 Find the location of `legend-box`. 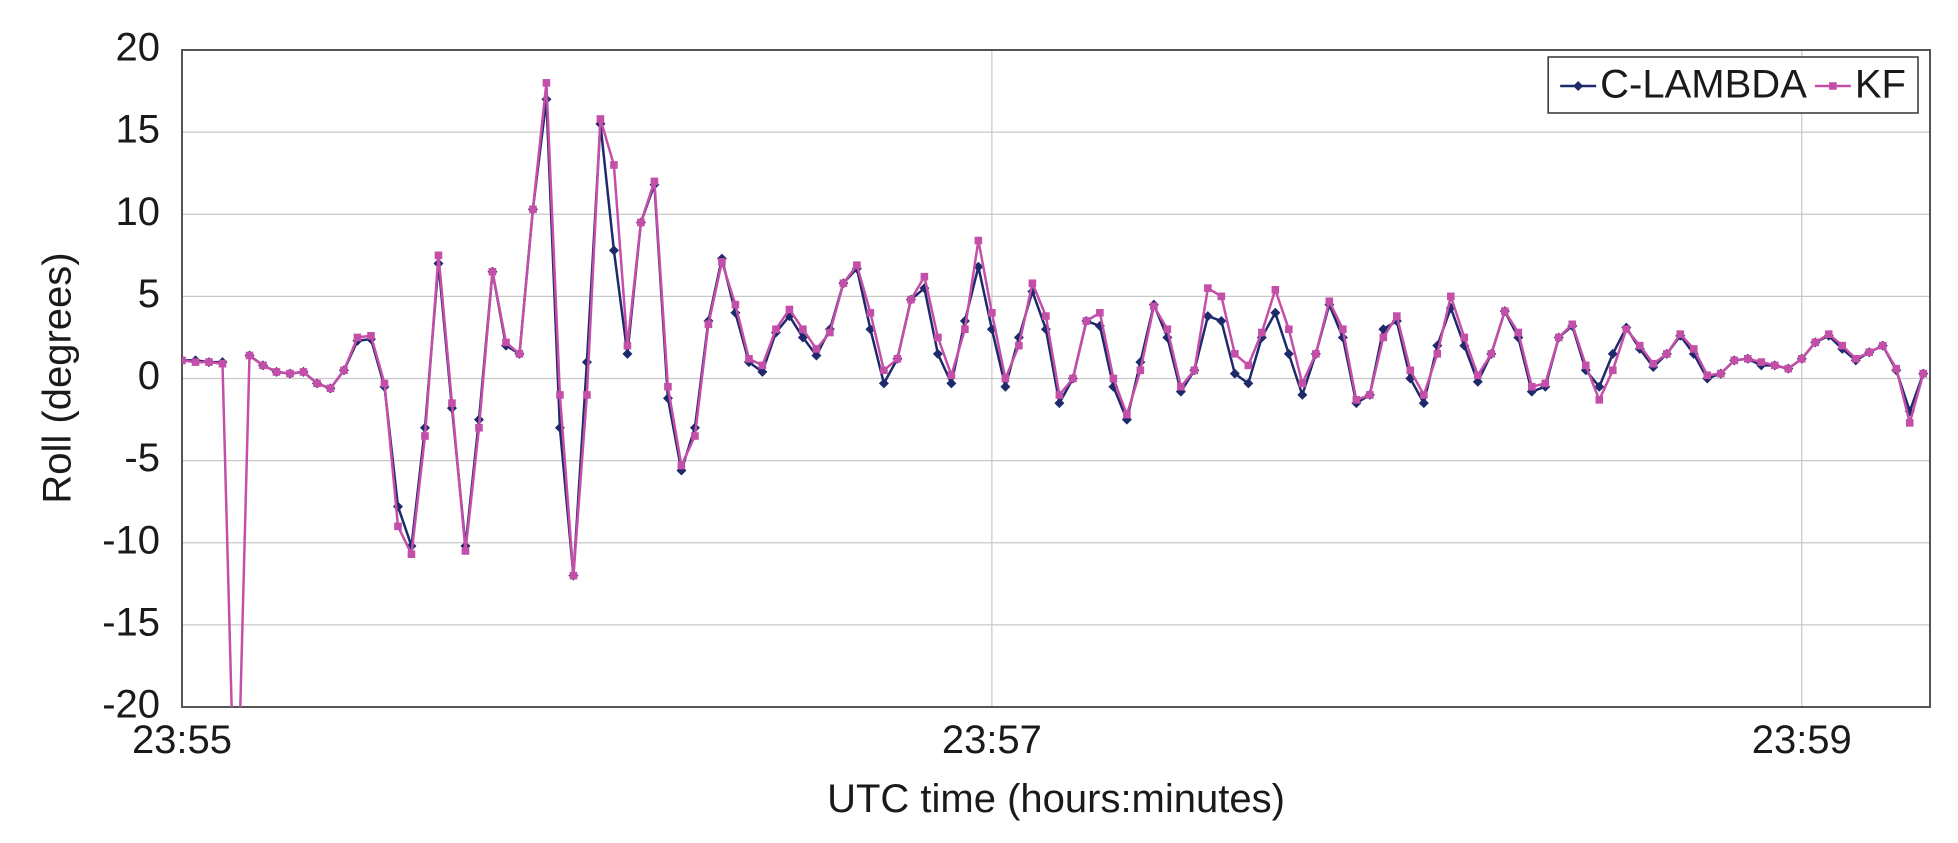

legend-box is located at coordinates (1733, 85).